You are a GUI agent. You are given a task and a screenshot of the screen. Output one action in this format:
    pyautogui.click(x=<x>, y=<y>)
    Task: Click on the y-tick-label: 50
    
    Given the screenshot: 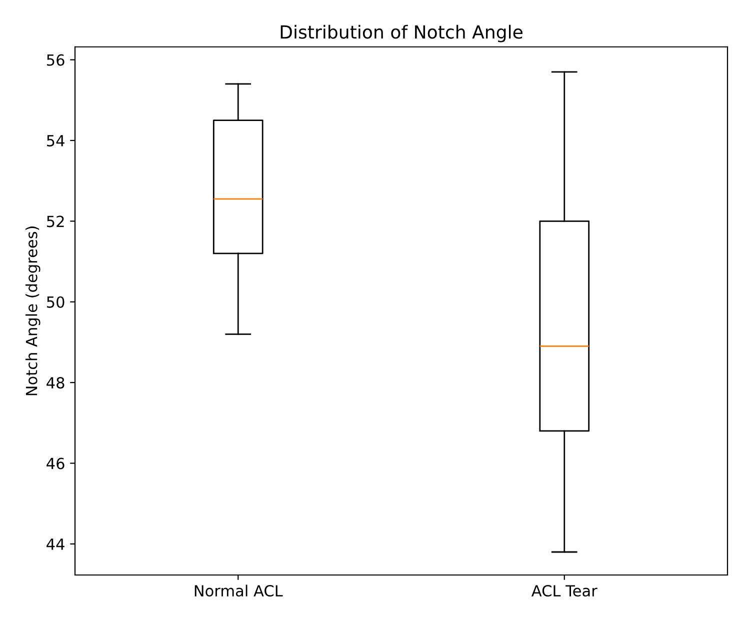 What is the action you would take?
    pyautogui.click(x=55, y=302)
    